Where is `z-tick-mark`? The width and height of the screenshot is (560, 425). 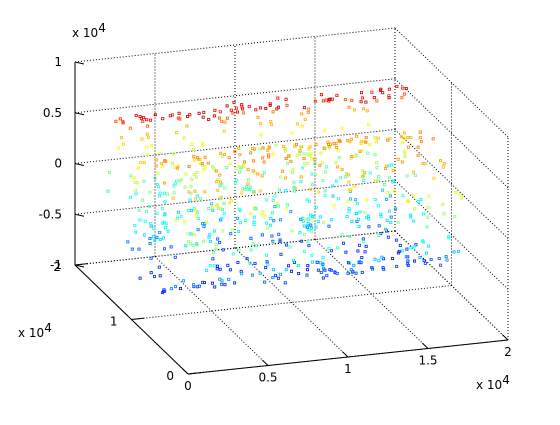
z-tick-mark is located at coordinates (79, 63).